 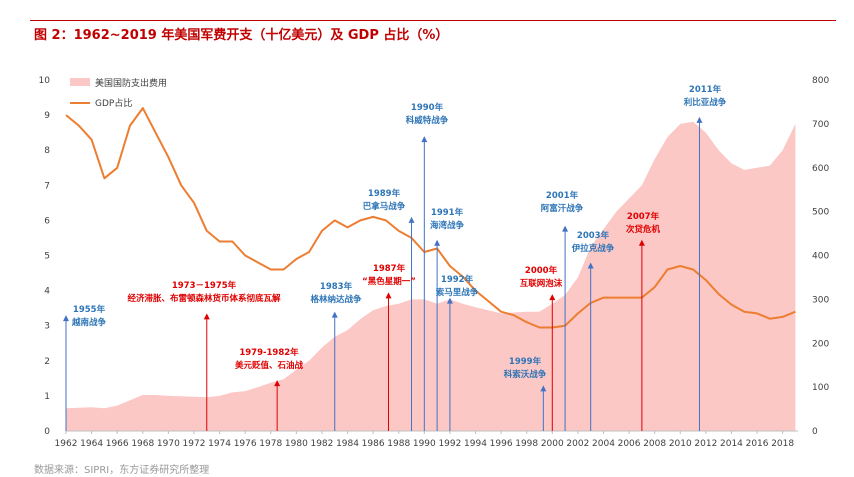 What do you see at coordinates (562, 208) in the screenshot?
I see `annotation-label: 阿富汗战争` at bounding box center [562, 208].